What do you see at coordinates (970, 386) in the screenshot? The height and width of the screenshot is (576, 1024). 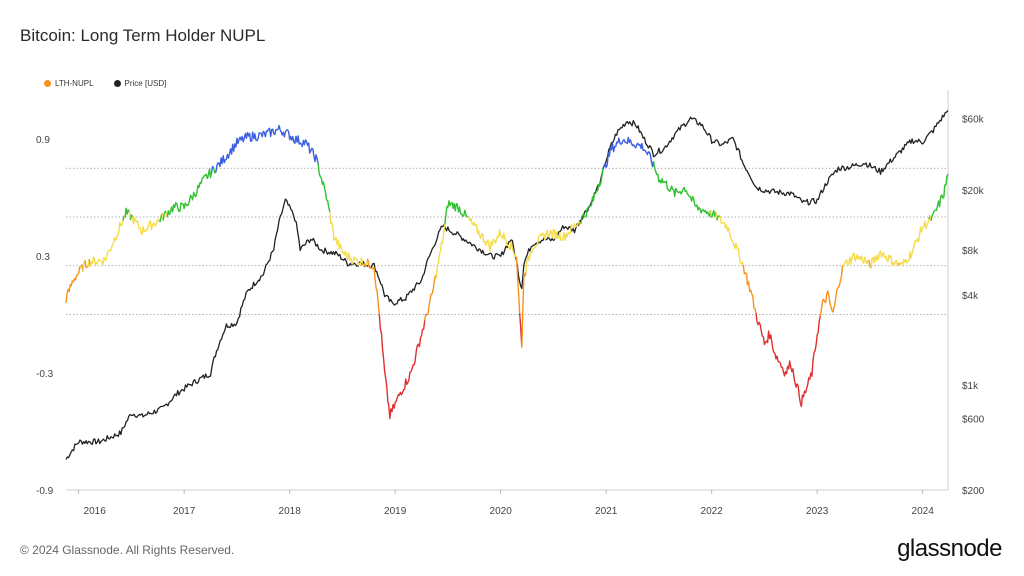 I see `y-right-tick-label: $1k` at bounding box center [970, 386].